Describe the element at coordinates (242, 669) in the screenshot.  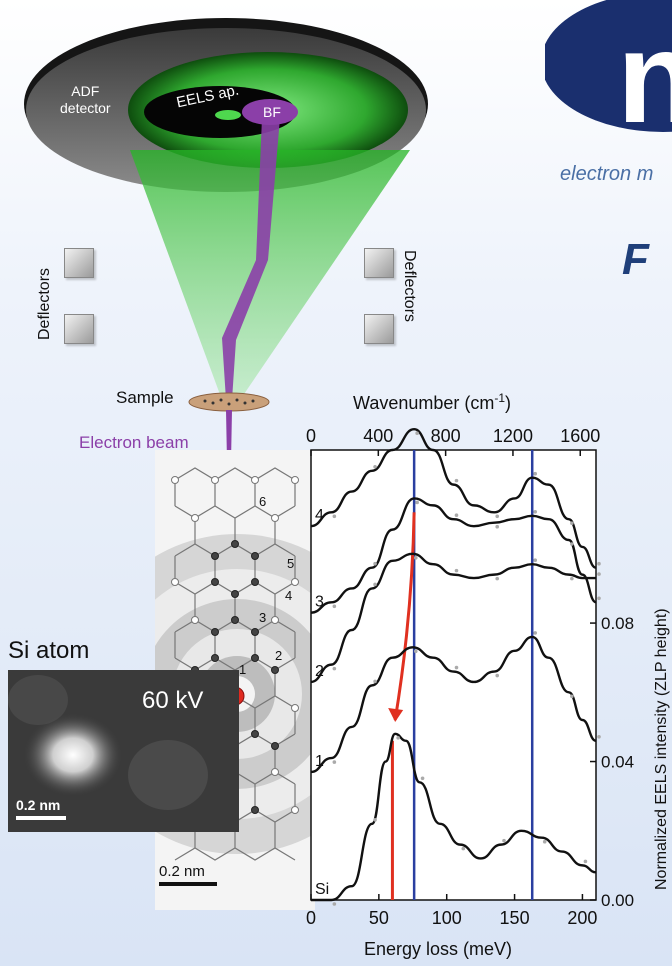
I see `svg-text: 1` at that location.